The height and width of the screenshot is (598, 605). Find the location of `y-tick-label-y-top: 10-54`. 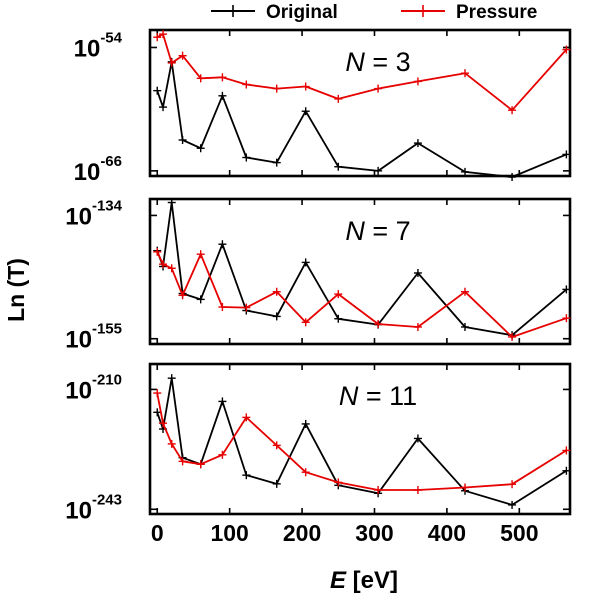

y-tick-label-y-top: 10-54 is located at coordinates (98, 45).